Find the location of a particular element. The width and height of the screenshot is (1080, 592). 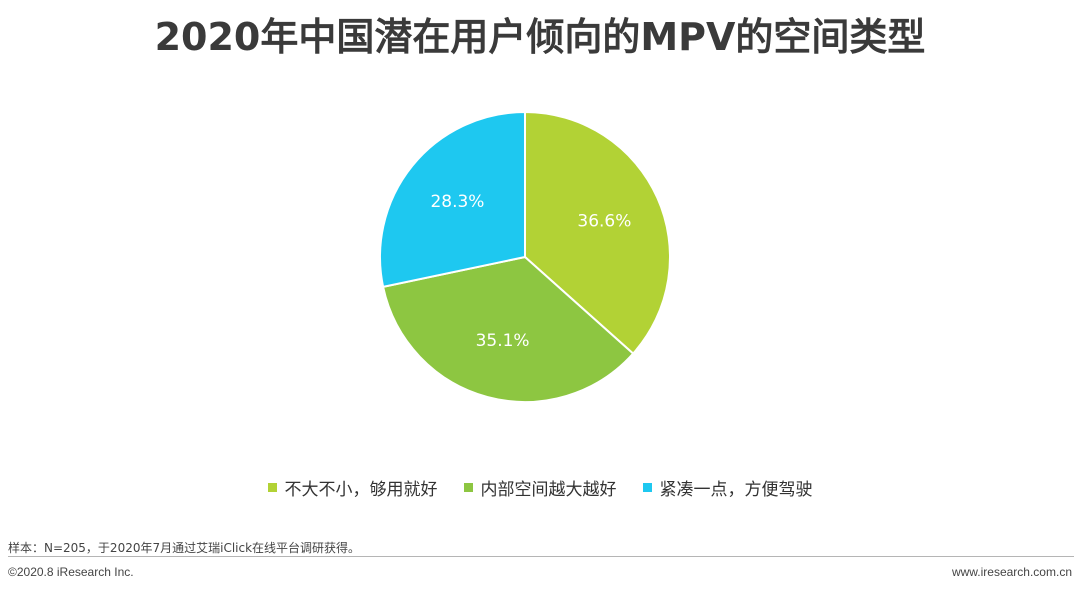

legend-item-0: 不大不小，够用就好 is located at coordinates (352, 487).